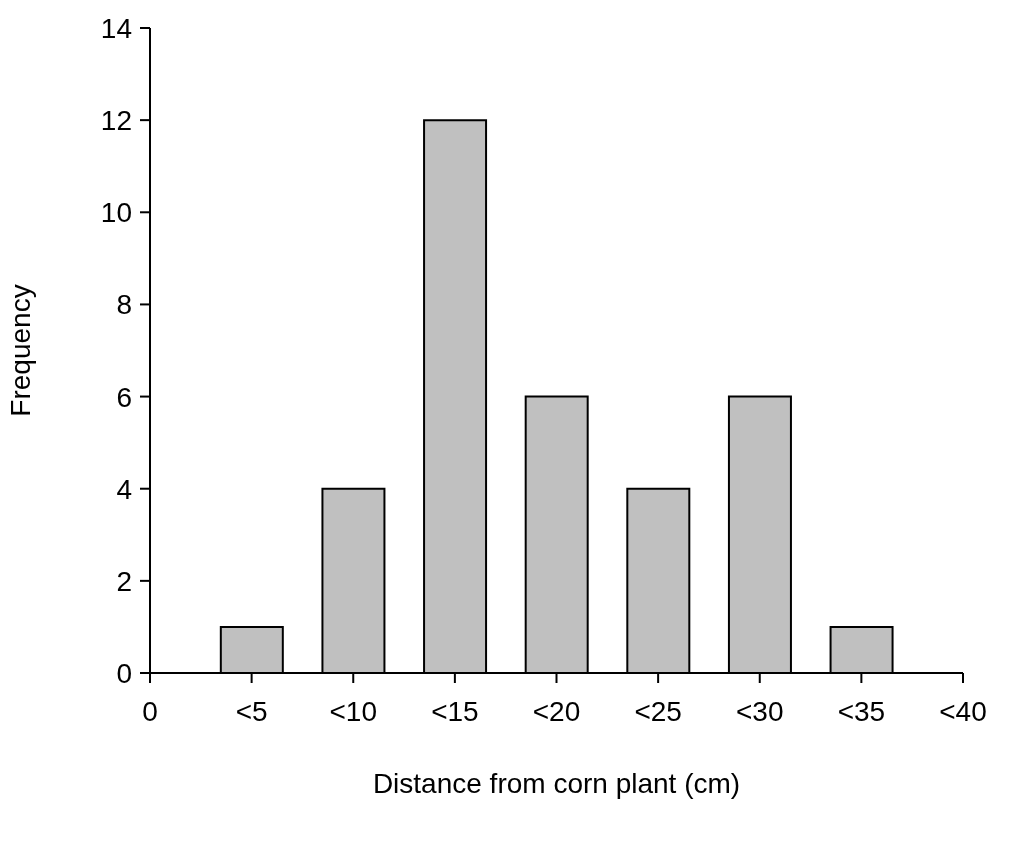  What do you see at coordinates (116, 28) in the screenshot?
I see `y-tick-label: 14` at bounding box center [116, 28].